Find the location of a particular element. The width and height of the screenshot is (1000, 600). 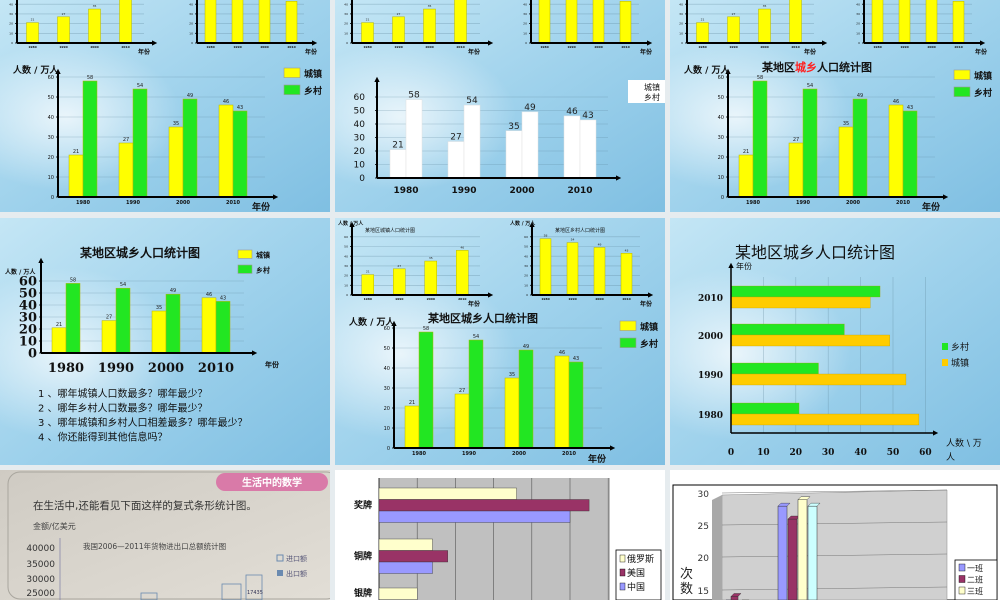

y-axis-label: 年份 is located at coordinates (744, 266).